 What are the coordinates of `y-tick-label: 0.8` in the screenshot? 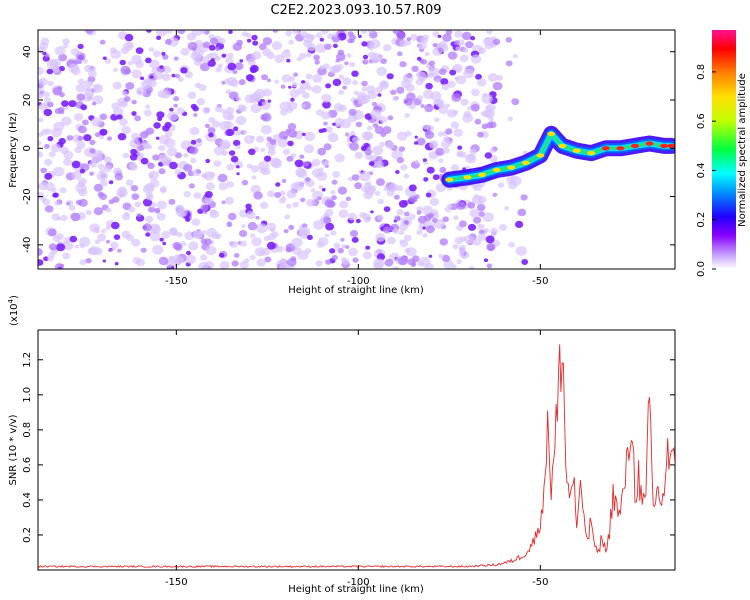 It's located at (27, 430).